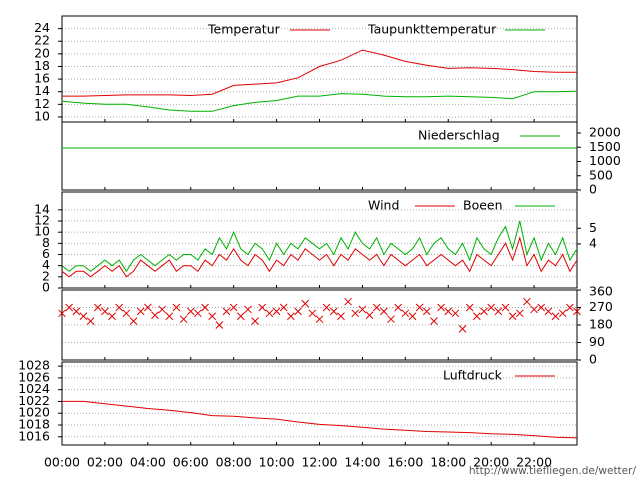 The image size is (640, 480). Describe the element at coordinates (605, 146) in the screenshot. I see `y-tick-label: 1500` at that location.